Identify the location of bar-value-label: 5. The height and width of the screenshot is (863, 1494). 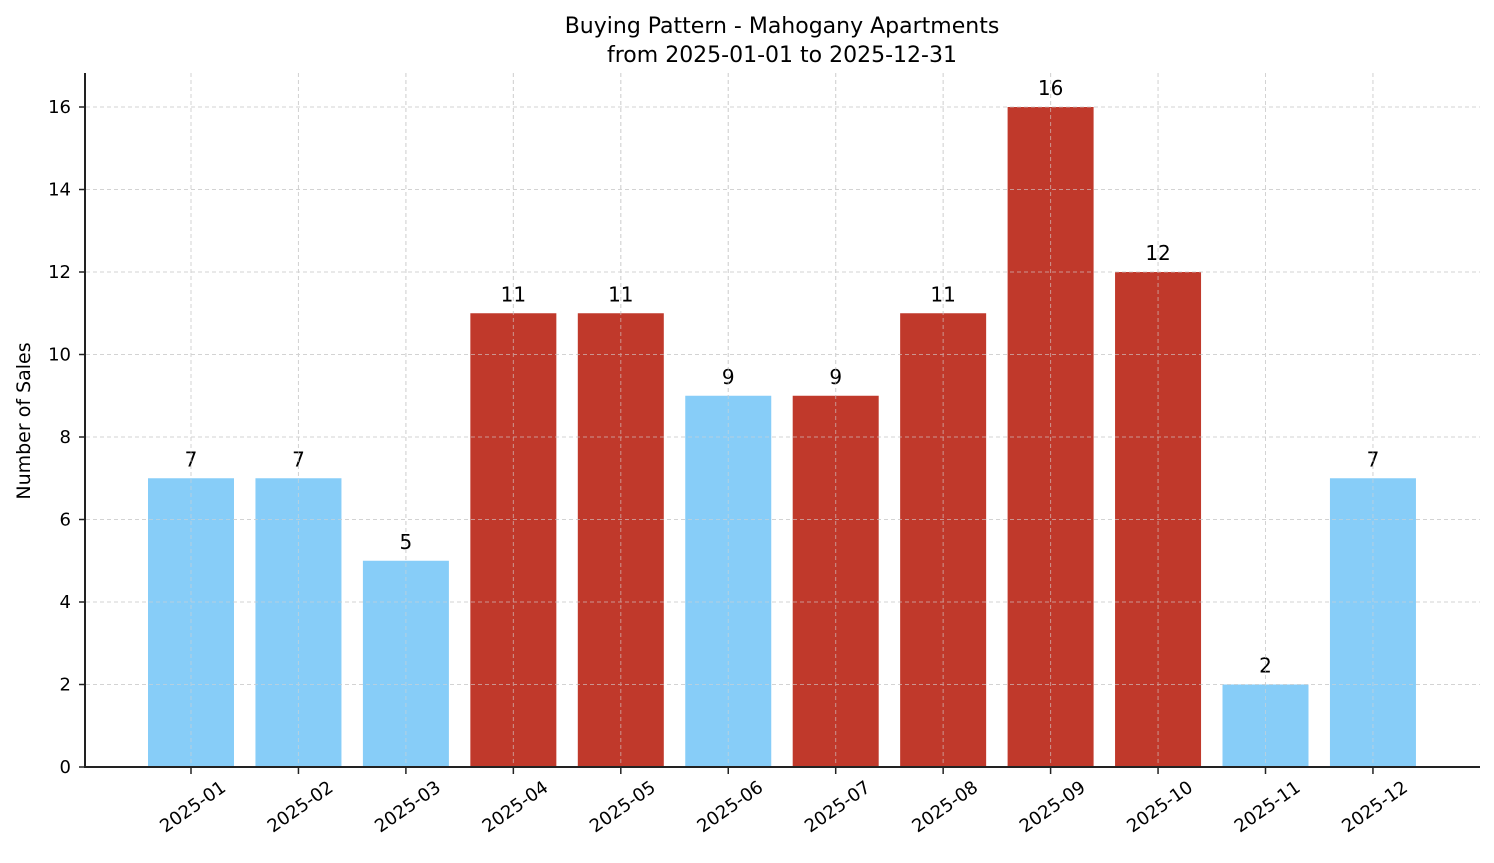
(406, 542).